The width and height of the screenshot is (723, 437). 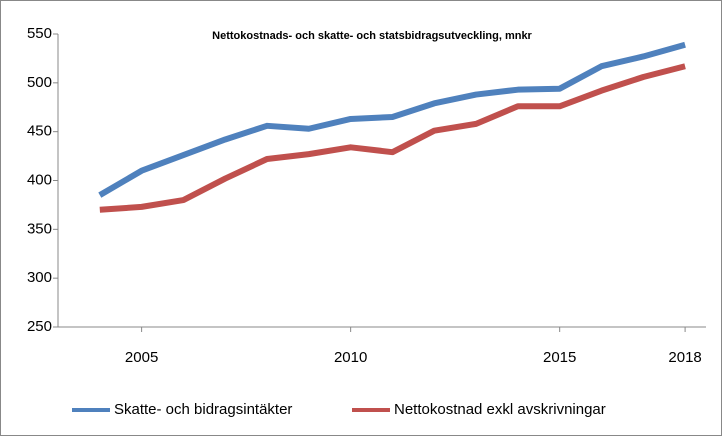 What do you see at coordinates (39, 277) in the screenshot?
I see `y-tick-label: 300` at bounding box center [39, 277].